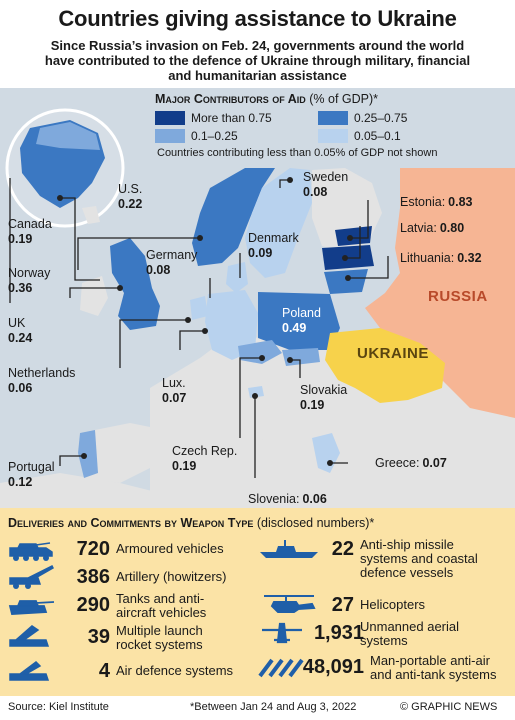 Image resolution: width=515 pixels, height=720 pixels. I want to click on helicopter-icon, so click(290, 604).